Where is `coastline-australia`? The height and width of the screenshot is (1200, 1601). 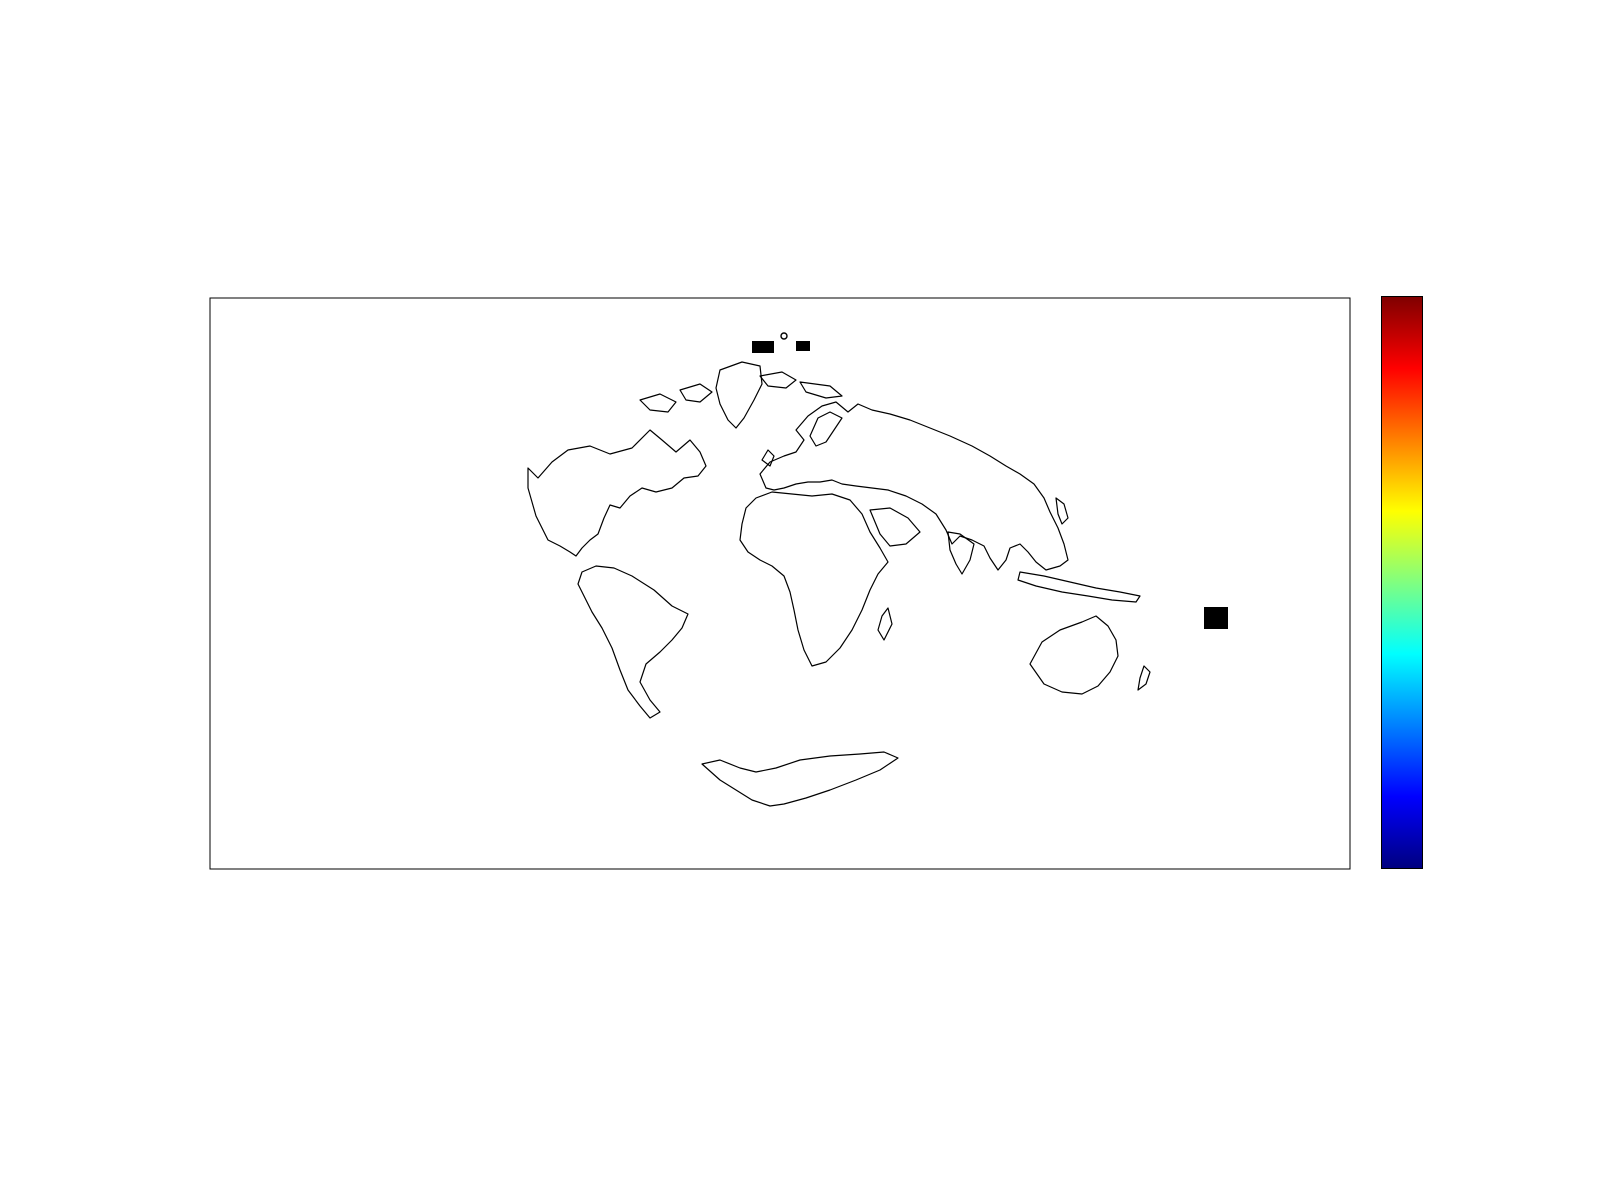
coastline-australia is located at coordinates (1074, 655).